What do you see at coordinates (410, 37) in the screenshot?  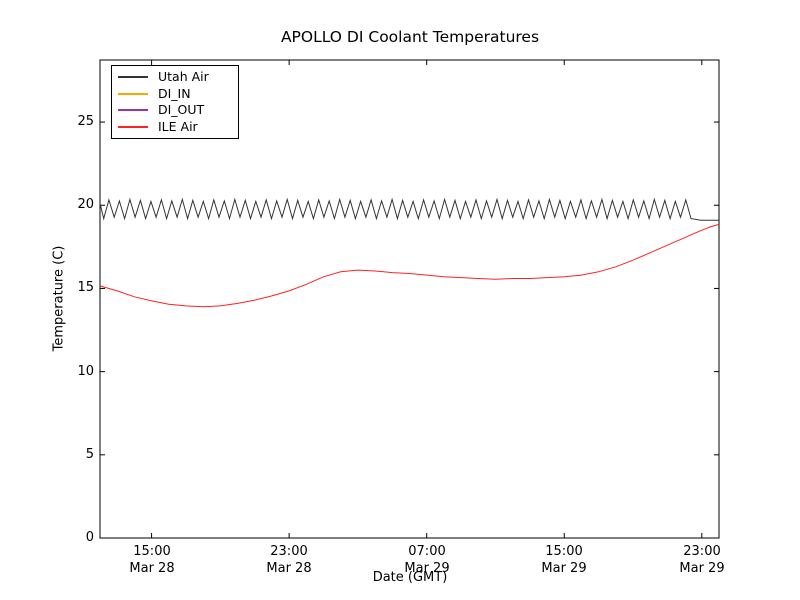 I see `chart-title: APOLLO DI Coolant Temperatures` at bounding box center [410, 37].